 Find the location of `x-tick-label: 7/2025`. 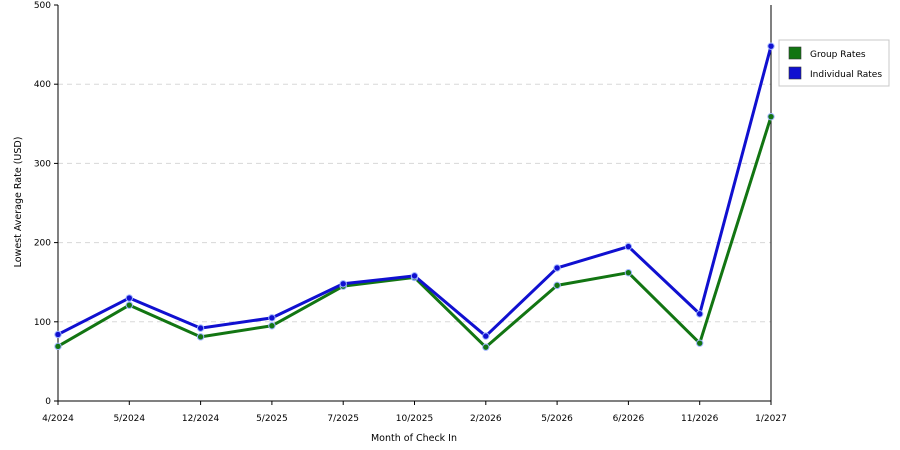

x-tick-label: 7/2025 is located at coordinates (343, 419).